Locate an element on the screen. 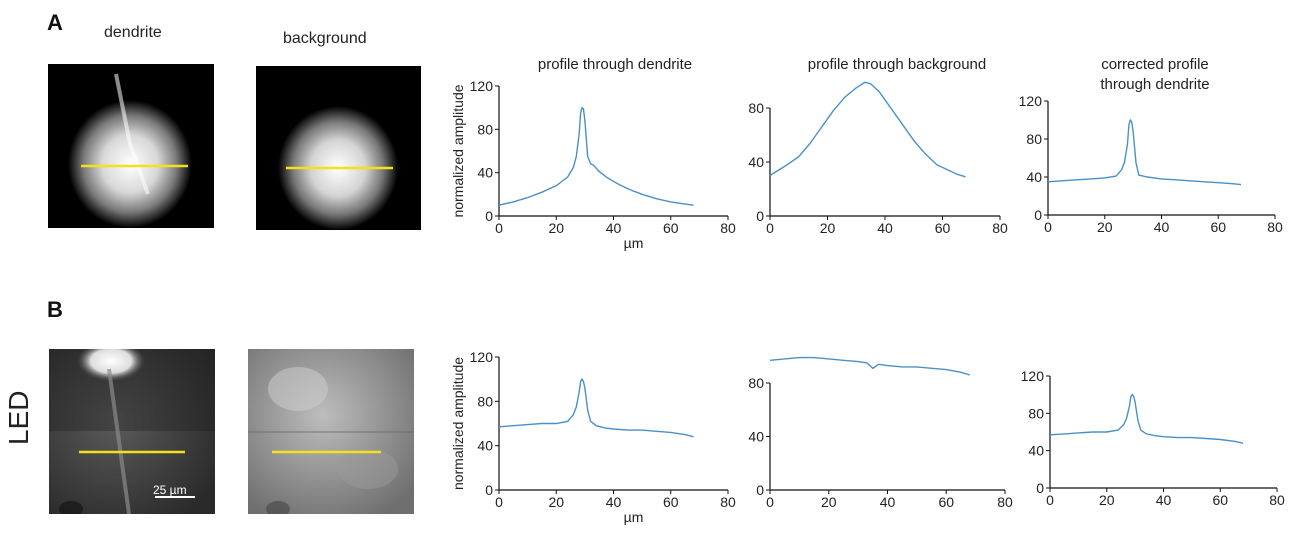 This screenshot has width=1300, height=534. image-background-a is located at coordinates (338, 148).